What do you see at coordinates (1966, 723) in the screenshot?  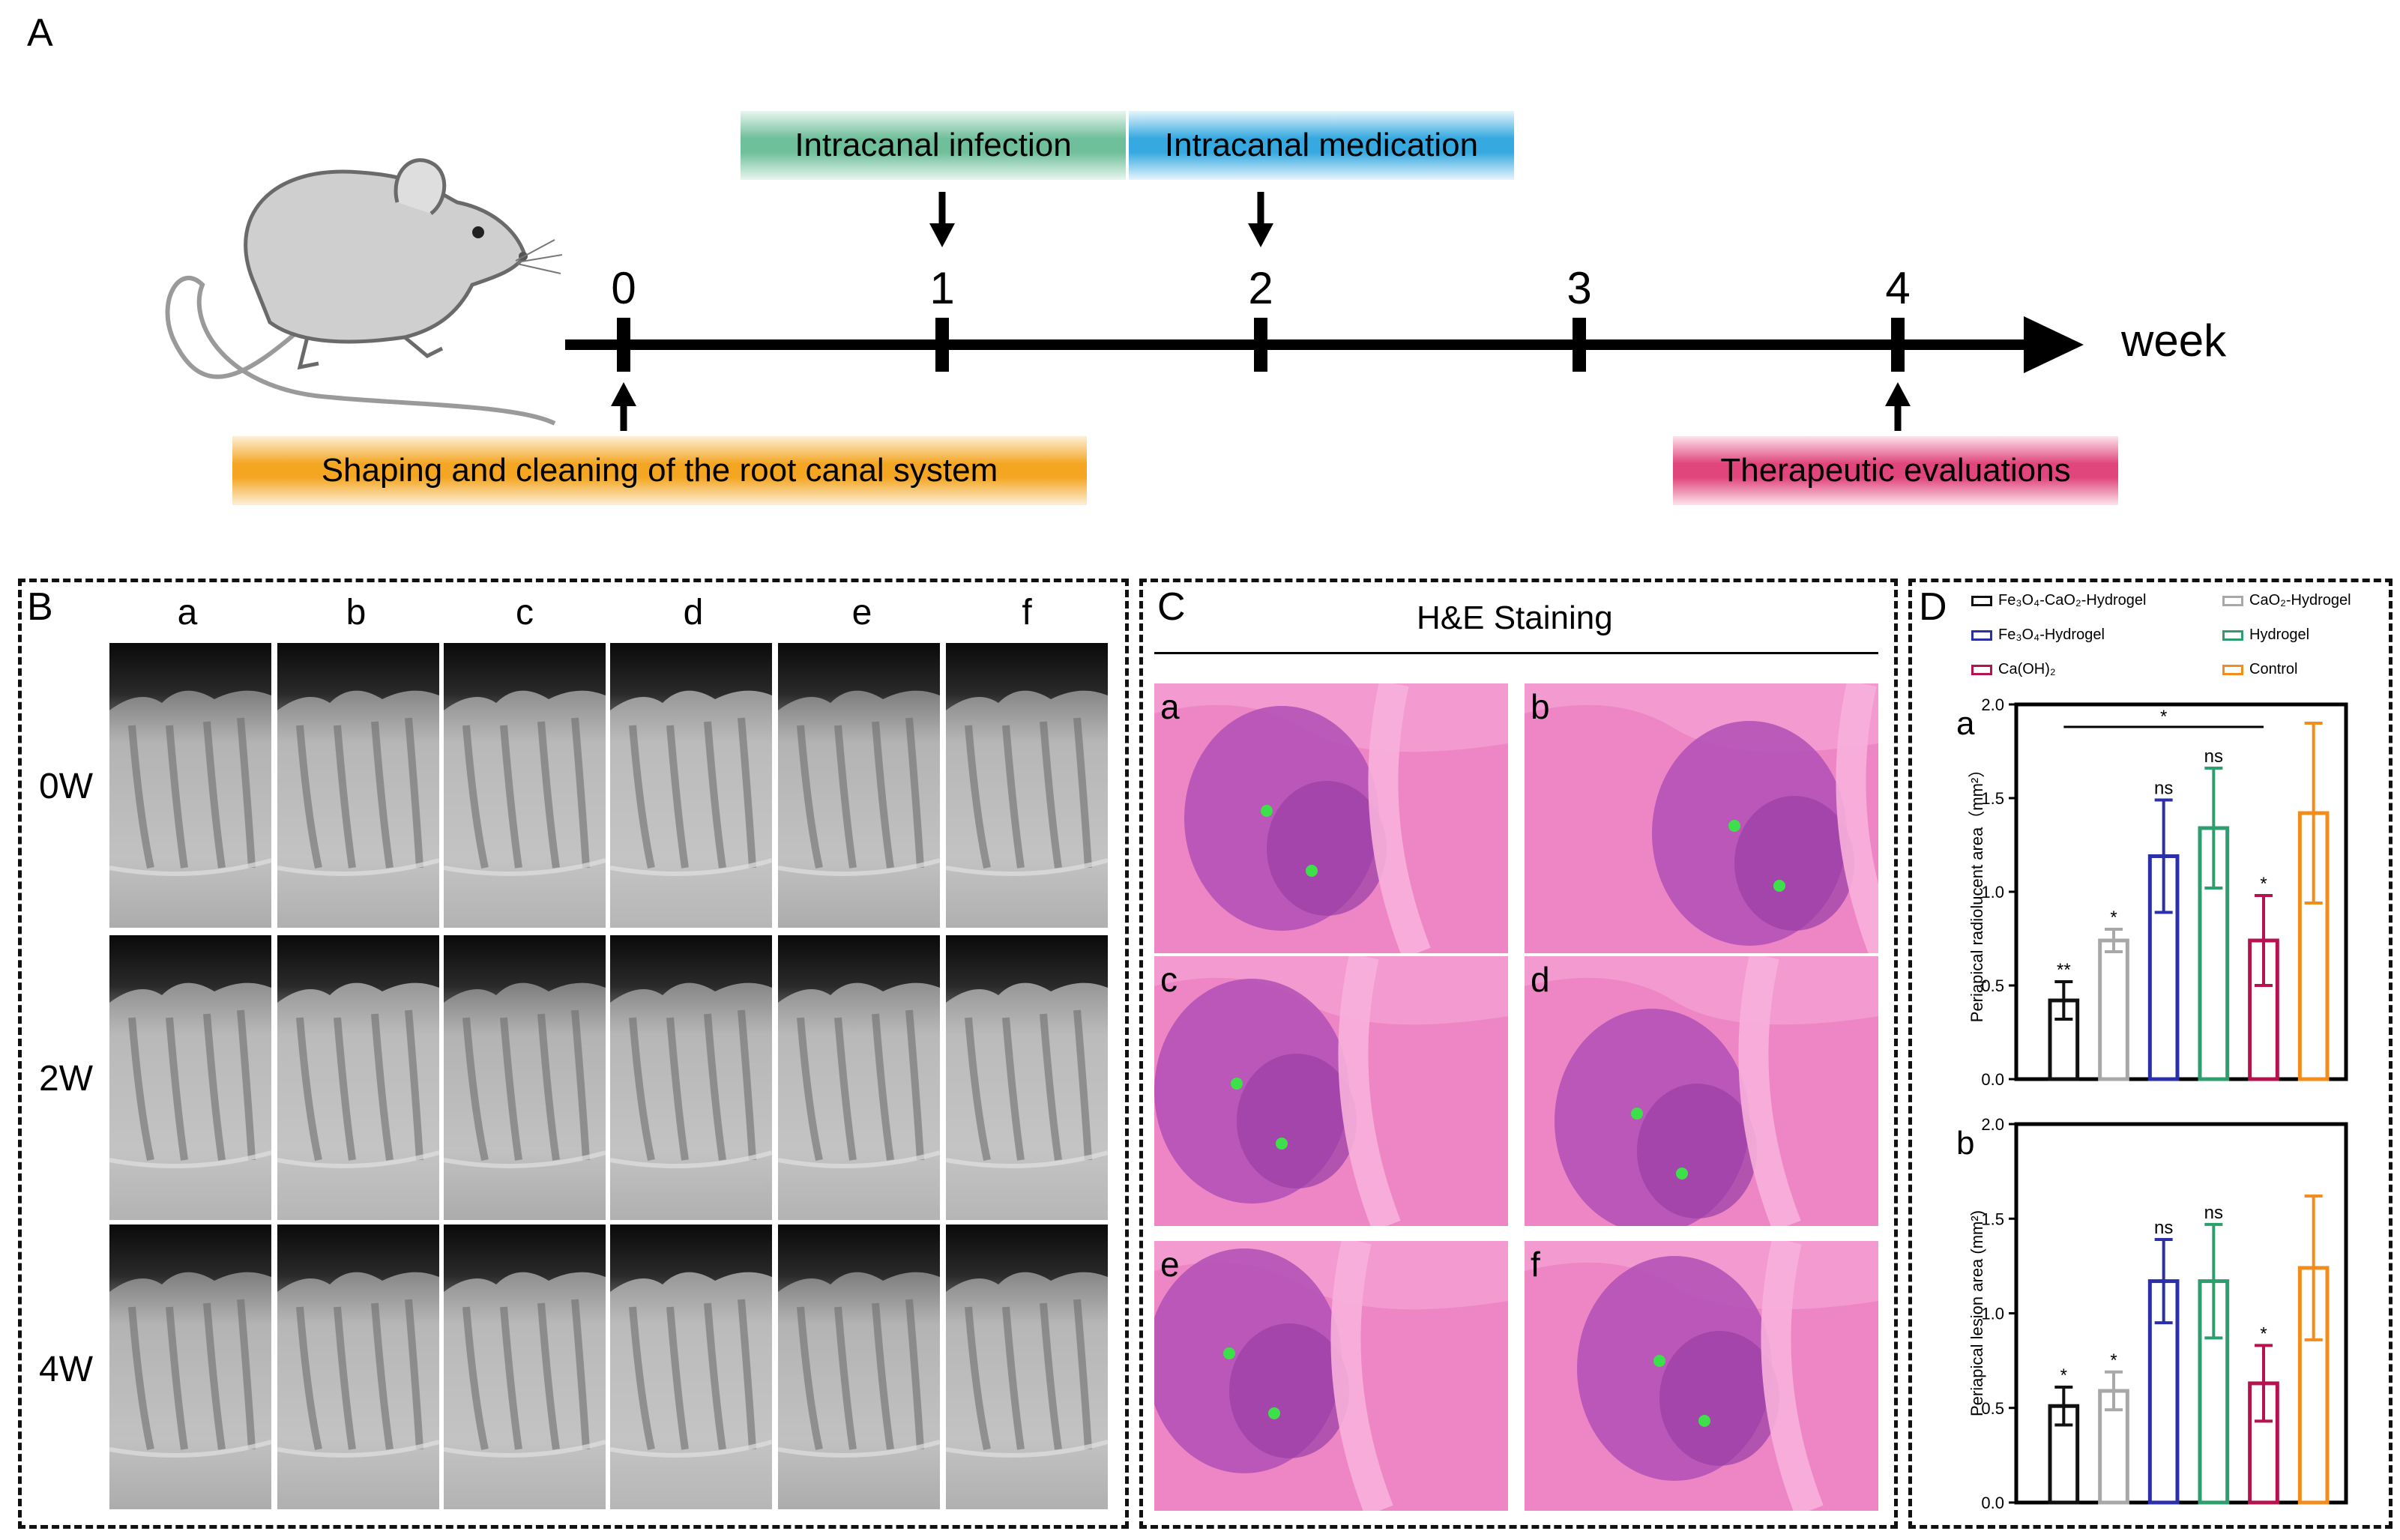 I see `chart-sublabel: a` at bounding box center [1966, 723].